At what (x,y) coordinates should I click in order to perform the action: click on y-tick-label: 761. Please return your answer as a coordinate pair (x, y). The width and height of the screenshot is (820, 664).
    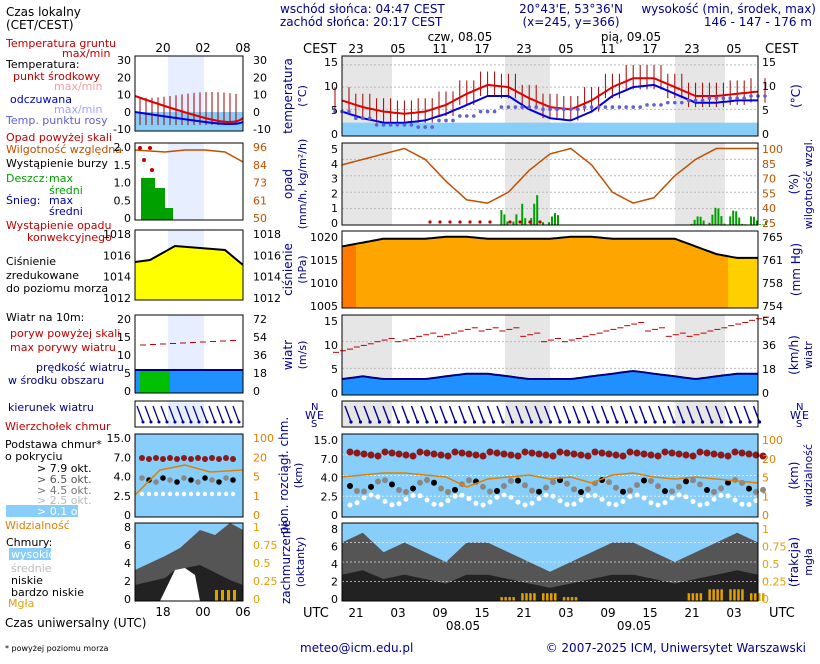
    Looking at the image, I should click on (772, 260).